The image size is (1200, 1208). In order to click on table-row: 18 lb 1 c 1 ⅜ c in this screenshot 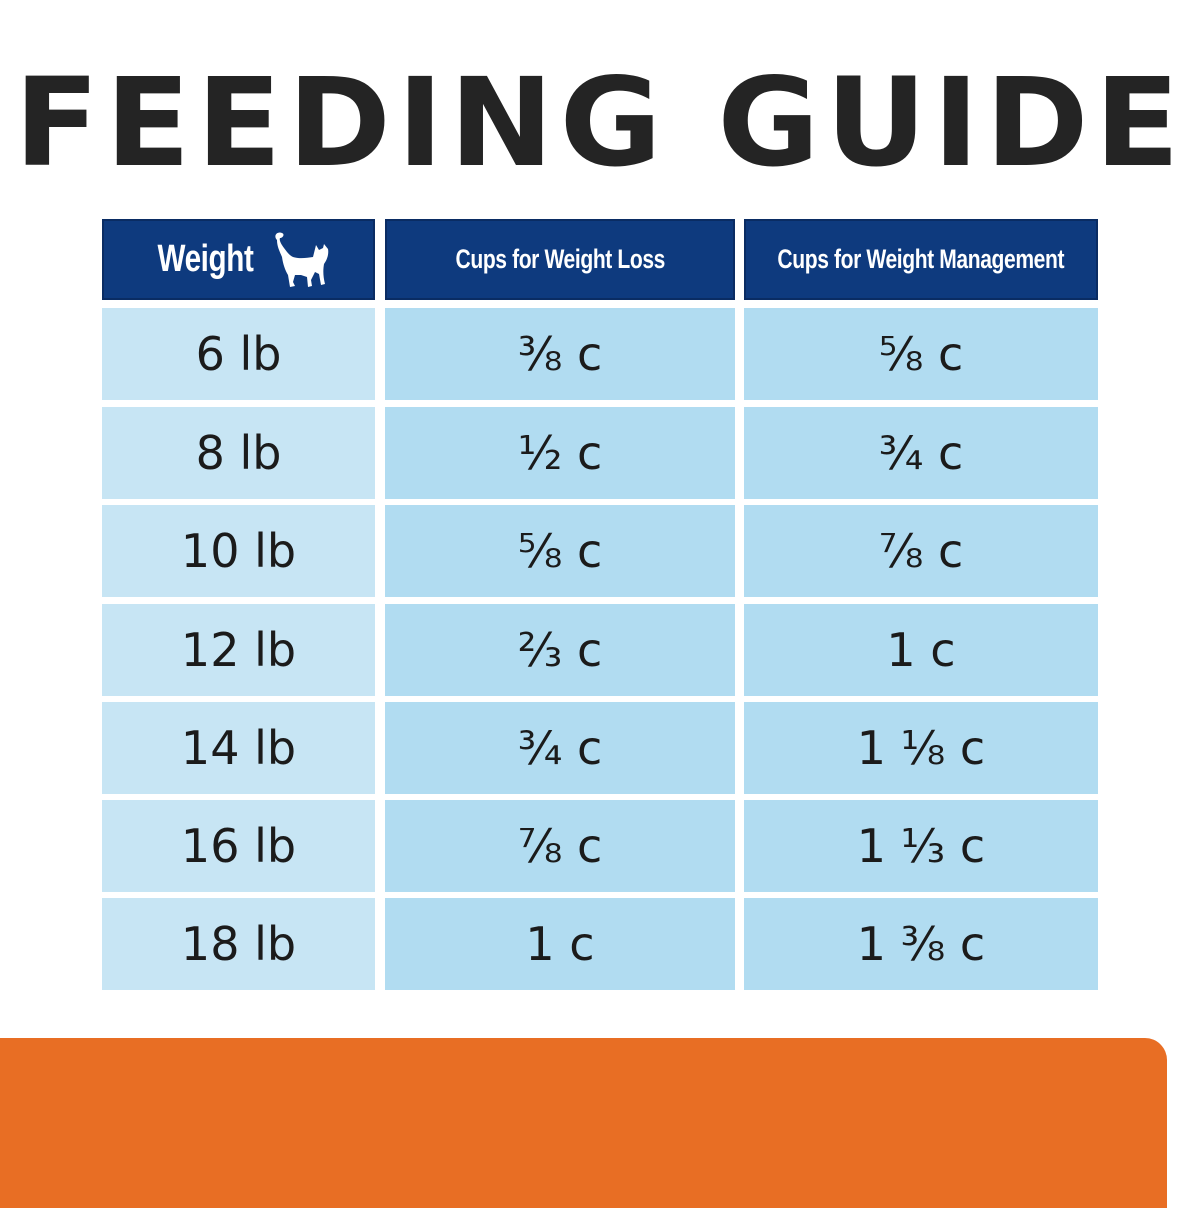, I will do `click(600, 944)`.